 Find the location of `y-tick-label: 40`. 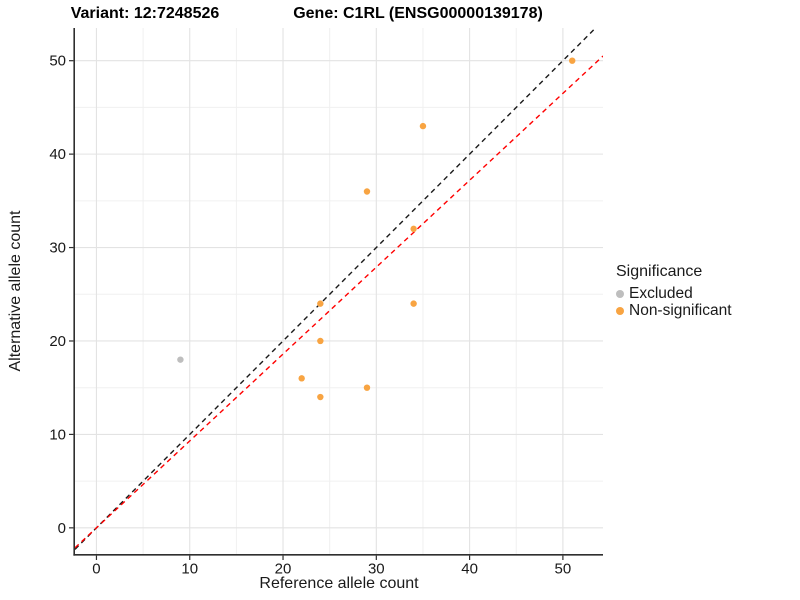

y-tick-label: 40 is located at coordinates (57, 154).